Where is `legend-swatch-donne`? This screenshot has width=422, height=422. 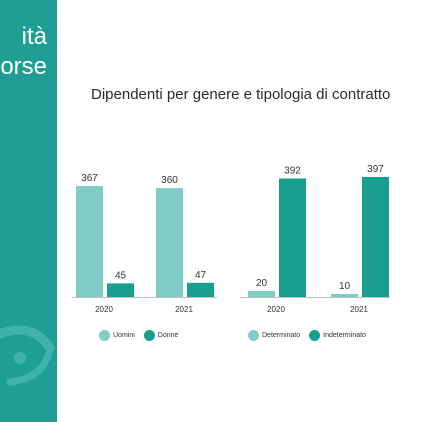 legend-swatch-donne is located at coordinates (149, 335).